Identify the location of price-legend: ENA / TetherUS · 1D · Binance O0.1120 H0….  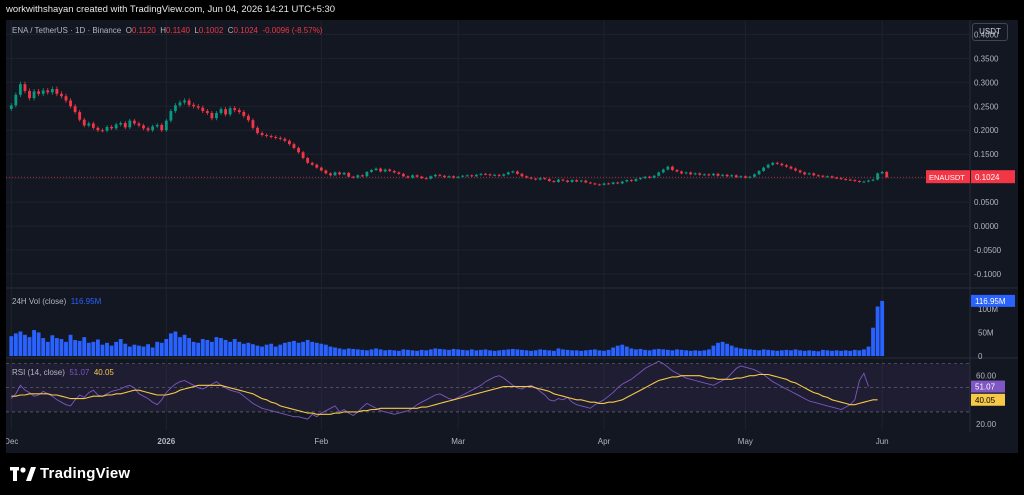
(167, 30).